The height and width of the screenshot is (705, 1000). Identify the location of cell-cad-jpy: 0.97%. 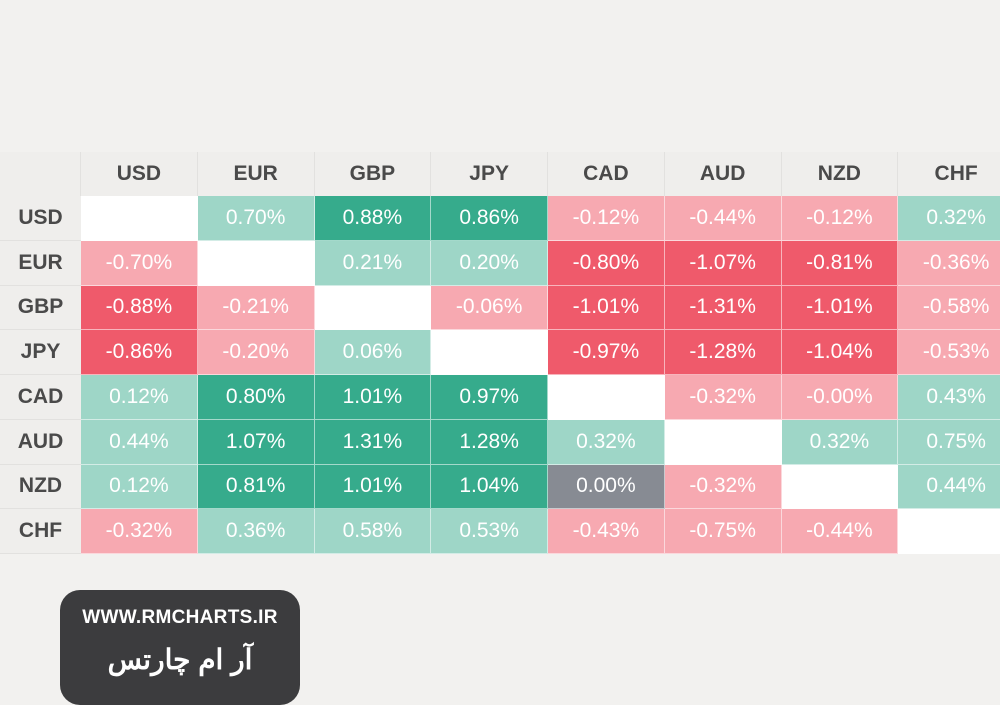
(489, 397).